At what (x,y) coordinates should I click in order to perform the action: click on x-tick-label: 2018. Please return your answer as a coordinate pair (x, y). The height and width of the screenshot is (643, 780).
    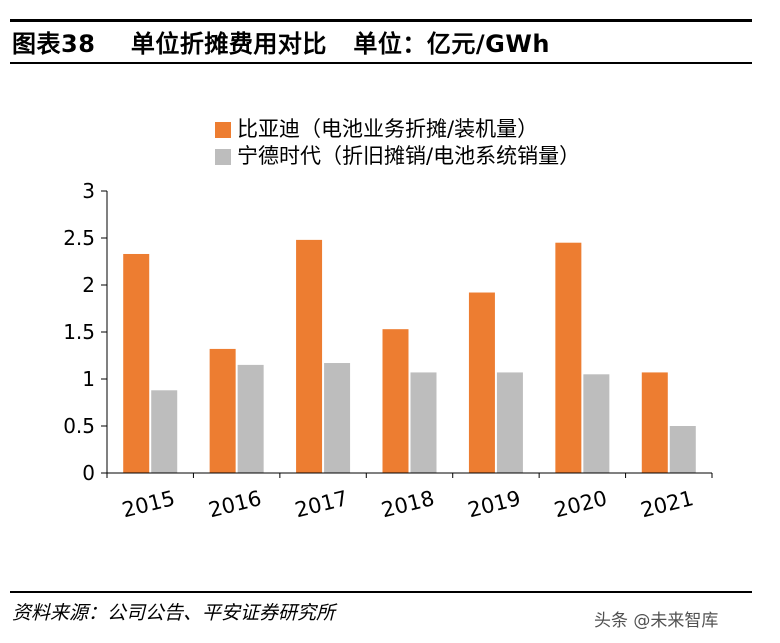
    Looking at the image, I should click on (408, 504).